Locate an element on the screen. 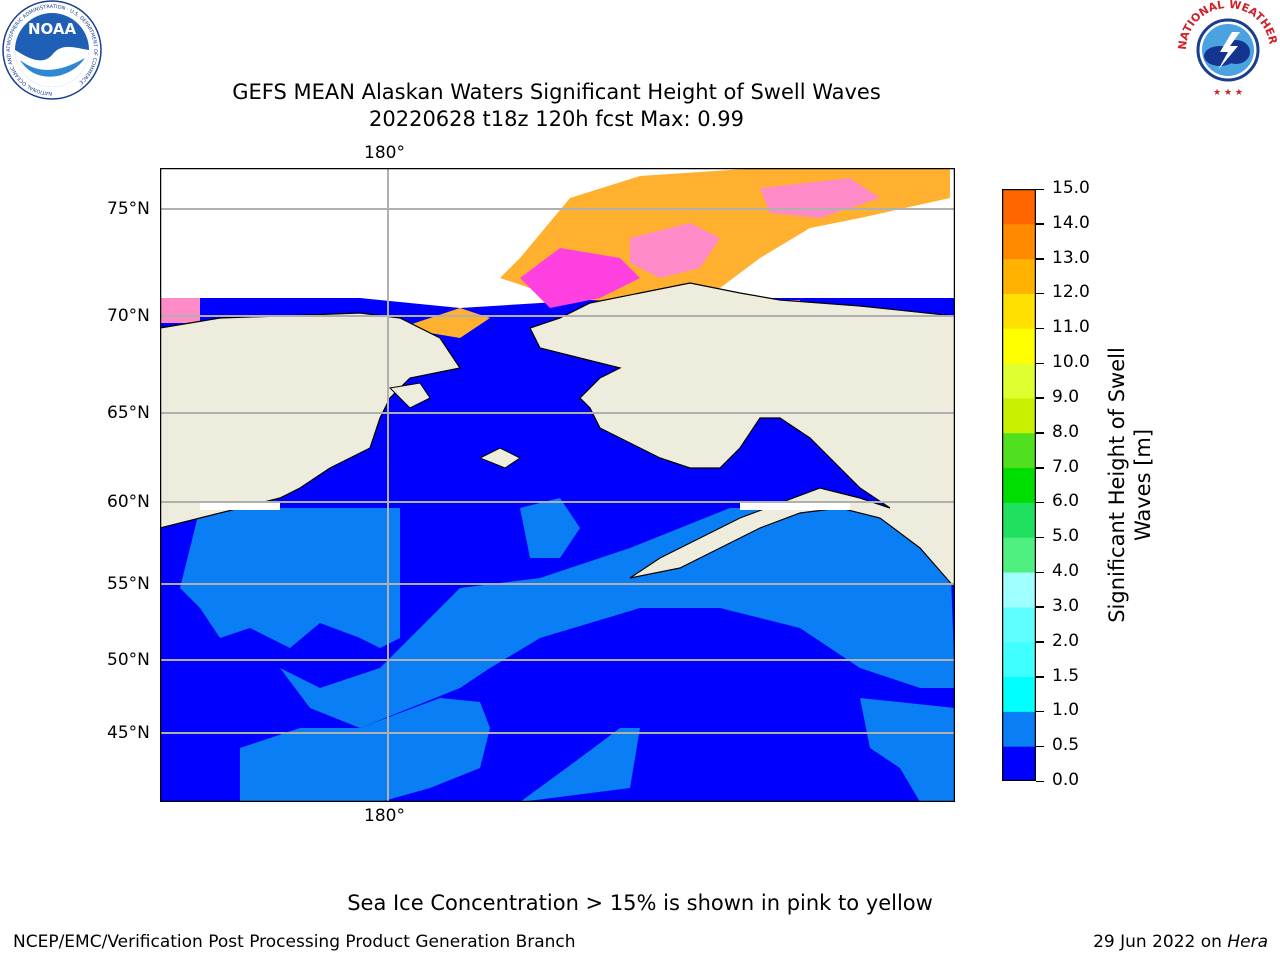 This screenshot has height=960, width=1280. lon-label-top: 180° is located at coordinates (384, 153).